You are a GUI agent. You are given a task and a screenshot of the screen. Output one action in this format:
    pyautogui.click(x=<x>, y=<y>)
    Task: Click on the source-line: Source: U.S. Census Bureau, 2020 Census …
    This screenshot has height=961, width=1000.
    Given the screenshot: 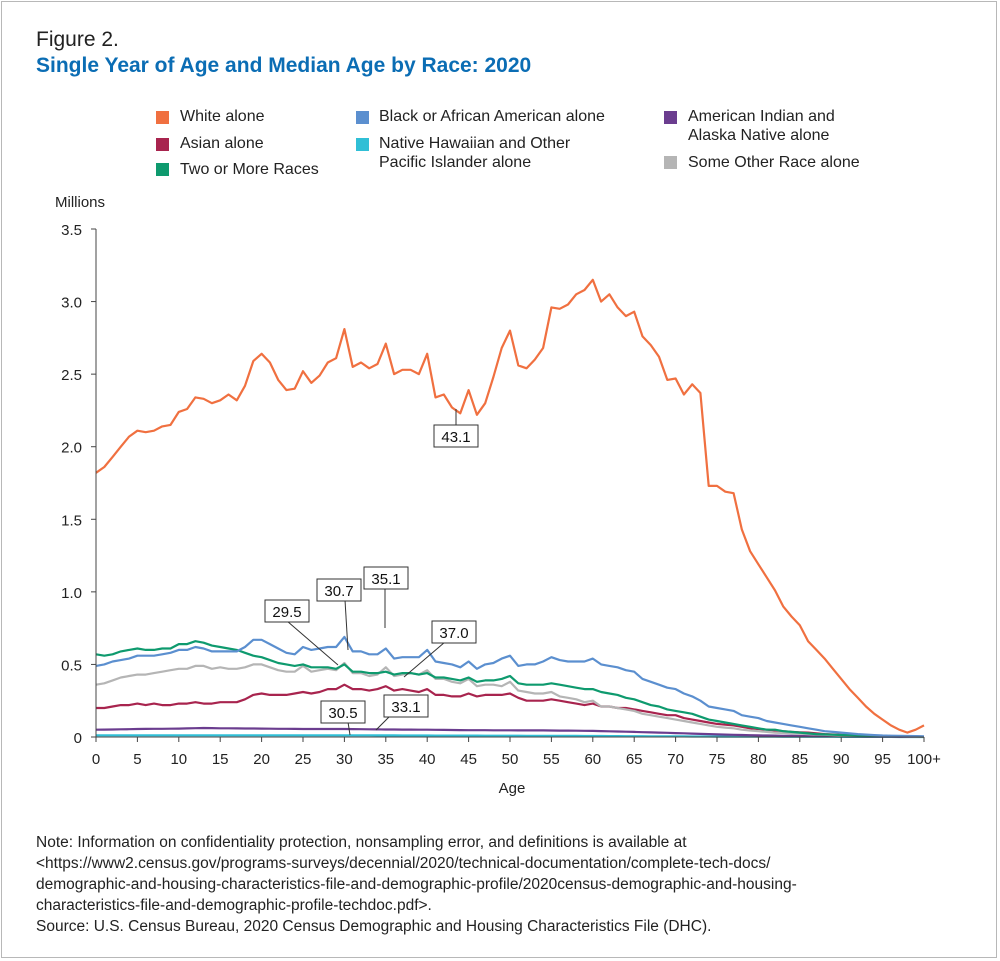 What is the action you would take?
    pyautogui.click(x=374, y=926)
    